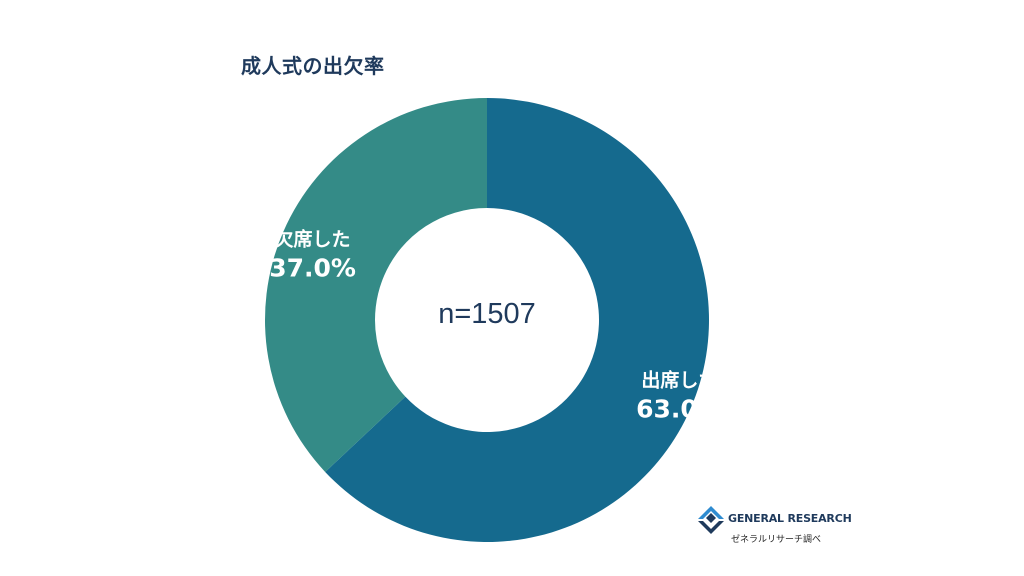  What do you see at coordinates (313, 66) in the screenshot?
I see `chart-title: 成人式の出欠率` at bounding box center [313, 66].